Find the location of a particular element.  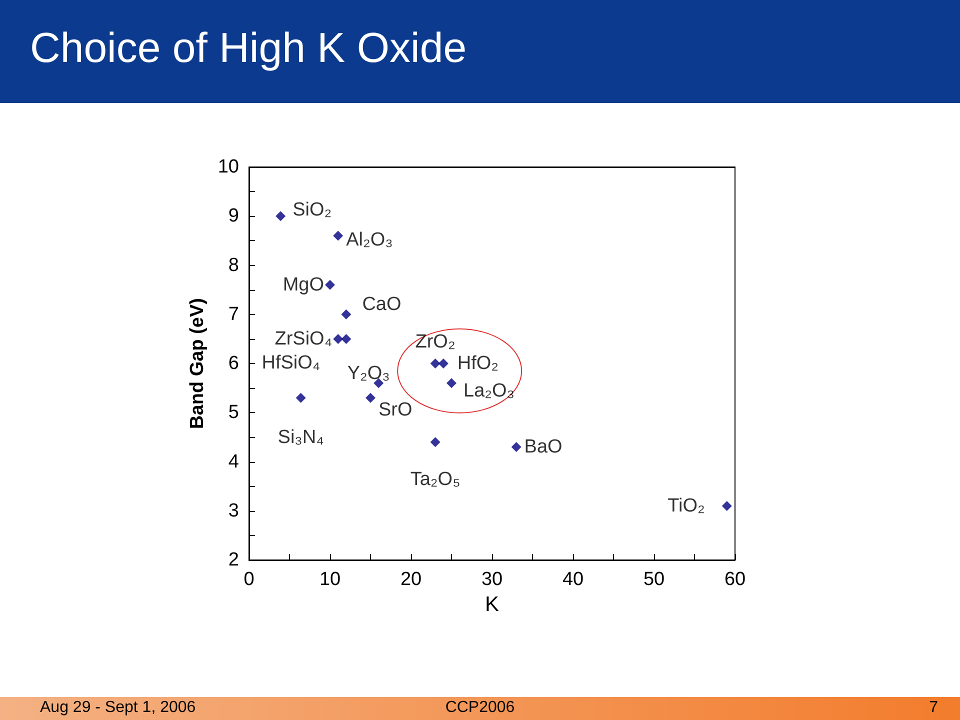

annotation: La₂O₃ is located at coordinates (489, 391).